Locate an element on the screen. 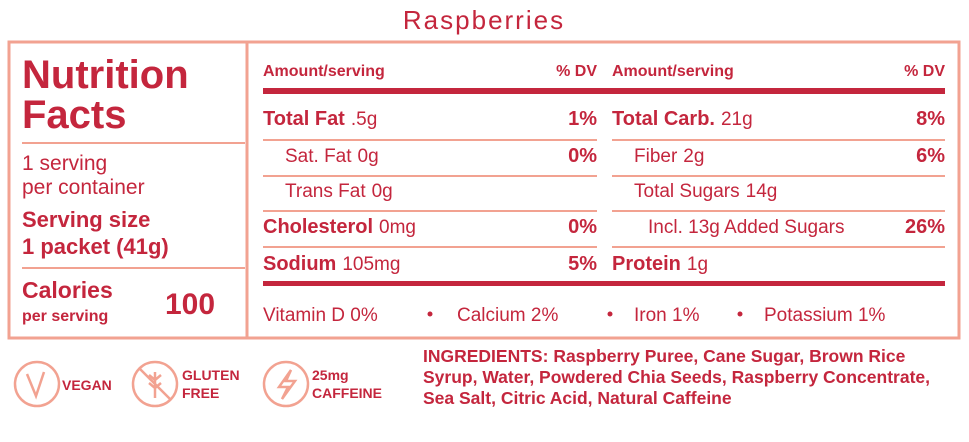 The width and height of the screenshot is (969, 442). daily-value: 5% is located at coordinates (582, 264).